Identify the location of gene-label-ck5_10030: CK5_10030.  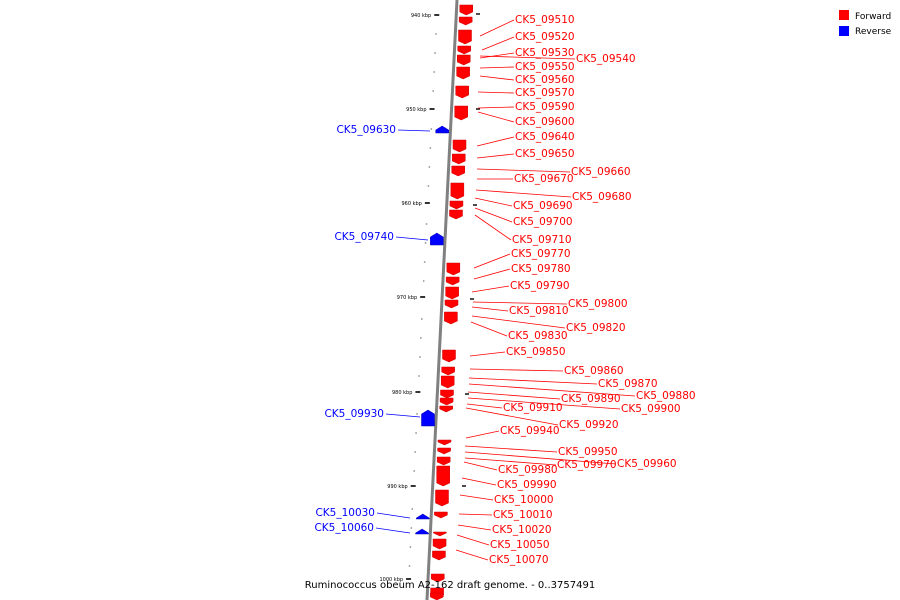
(363, 513).